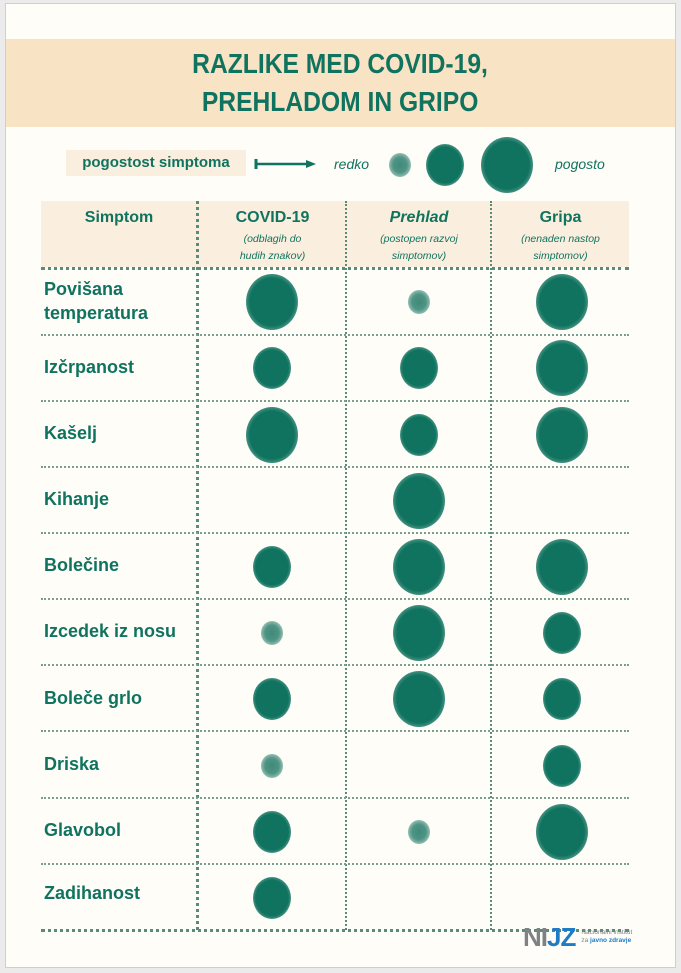  Describe the element at coordinates (340, 63) in the screenshot. I see `page-title-line-1: RAZLIKE MED COVID-19,` at that location.